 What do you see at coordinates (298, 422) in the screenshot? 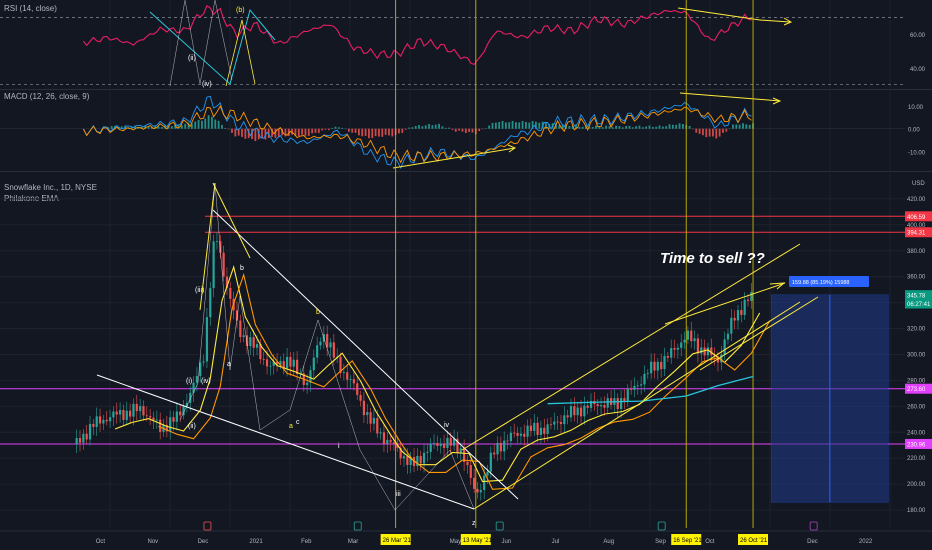
I see `wave-label: c` at bounding box center [298, 422].